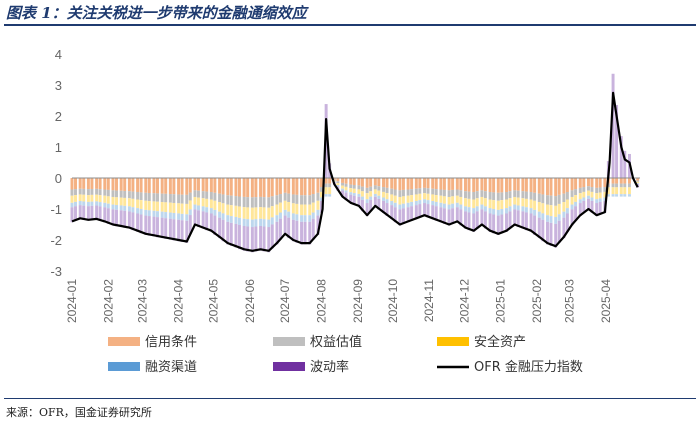  I want to click on legend-swatch-safe, so click(453, 341).